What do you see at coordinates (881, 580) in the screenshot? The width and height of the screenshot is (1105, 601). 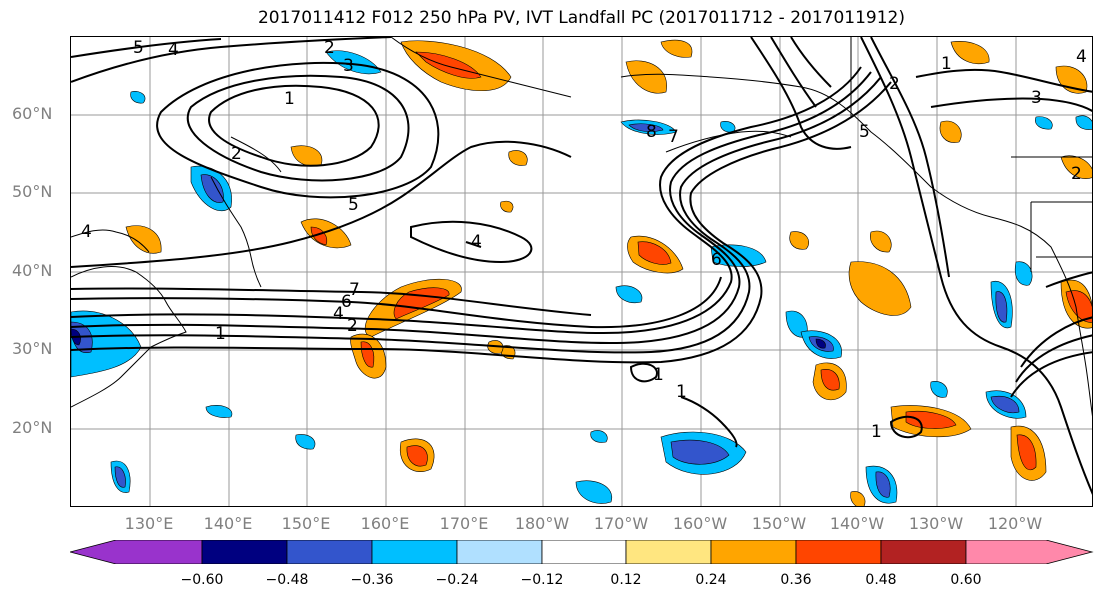 I see `colorbar-tick-label: 0.48` at bounding box center [881, 580].